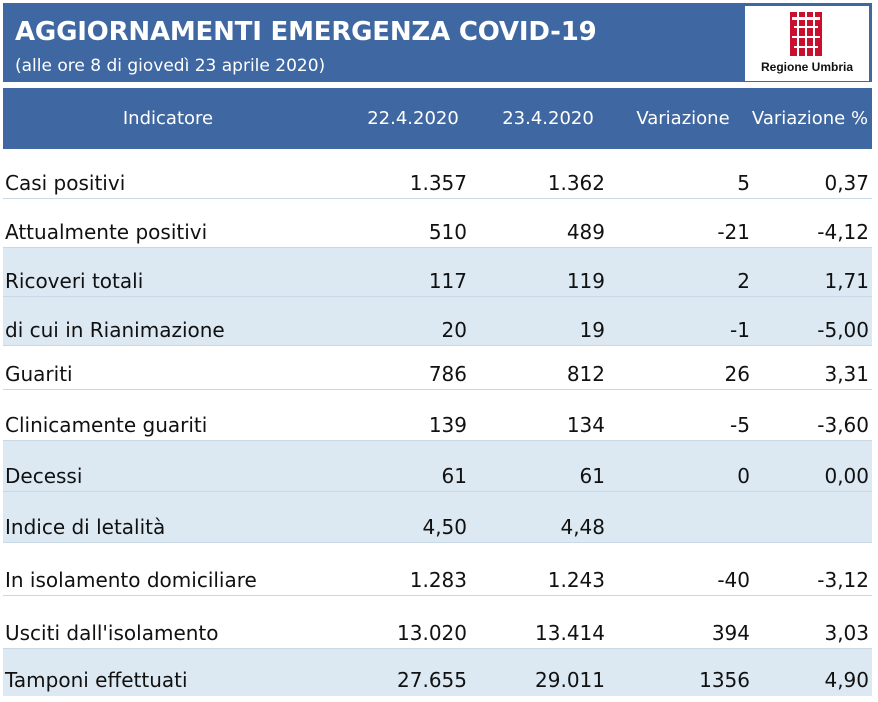 This screenshot has height=702, width=878. Describe the element at coordinates (740, 425) in the screenshot. I see `cell-variation: -5` at that location.